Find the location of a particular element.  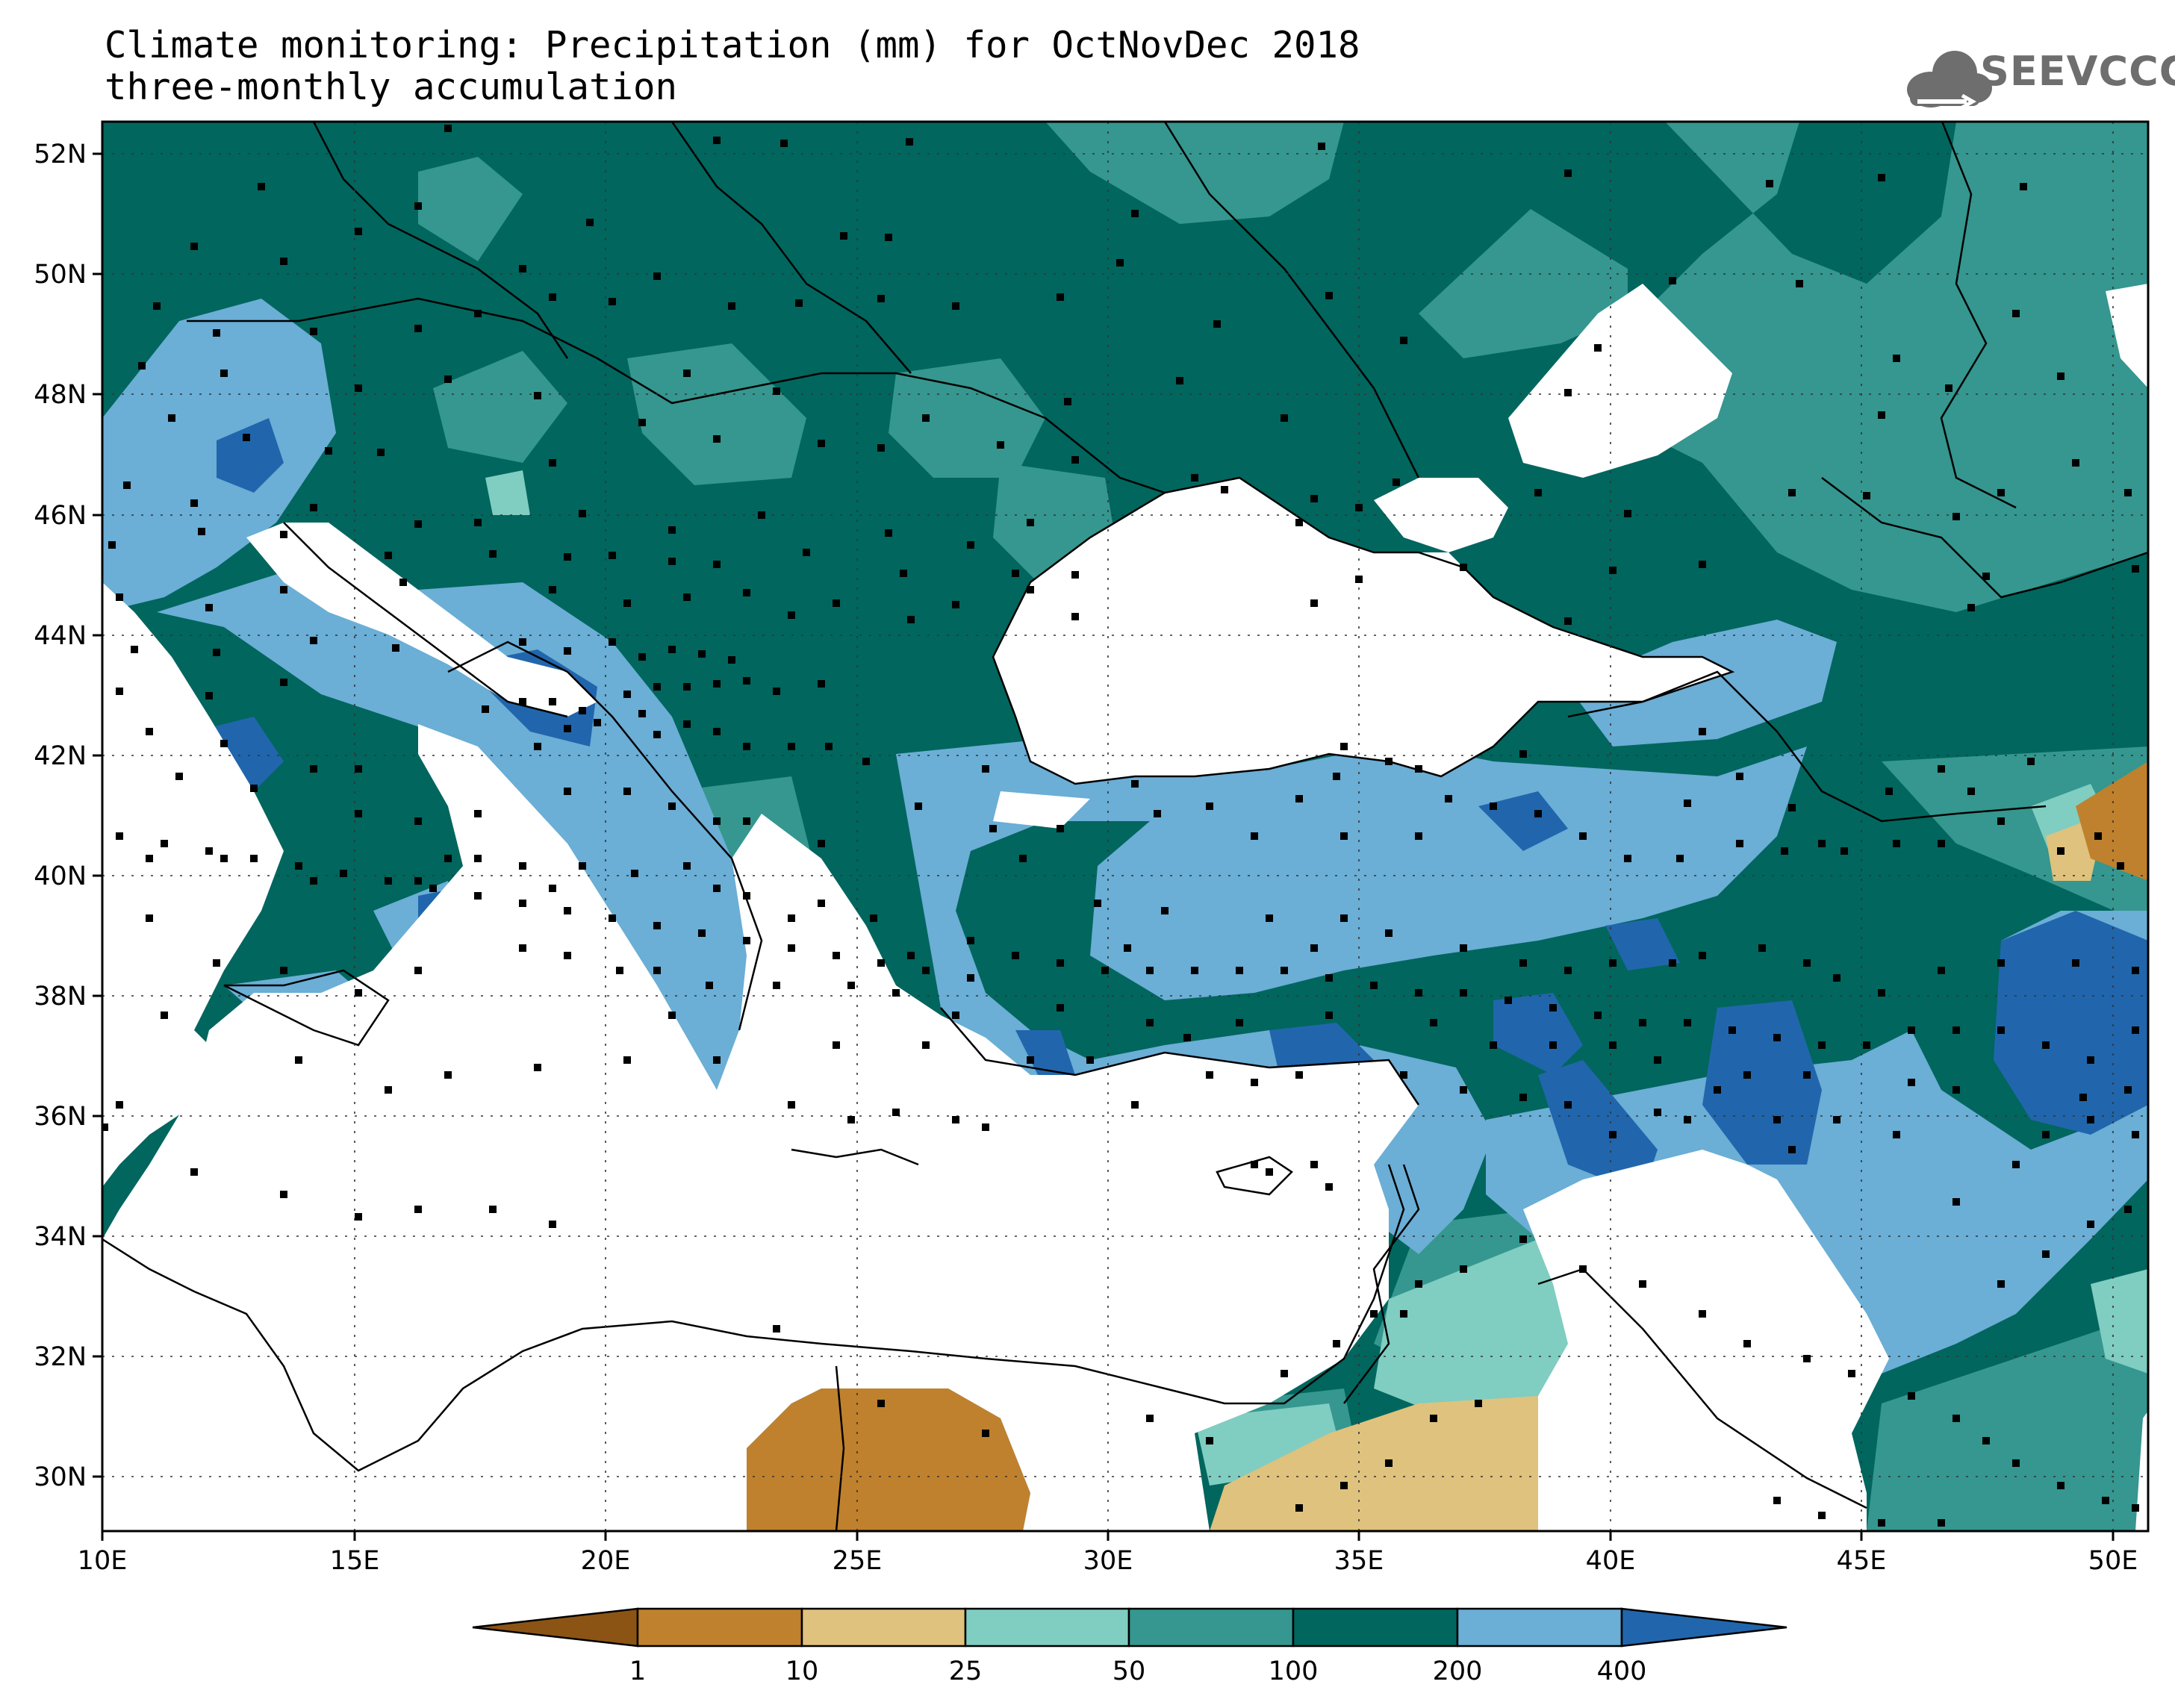

lat-label: 42N is located at coordinates (60, 756).